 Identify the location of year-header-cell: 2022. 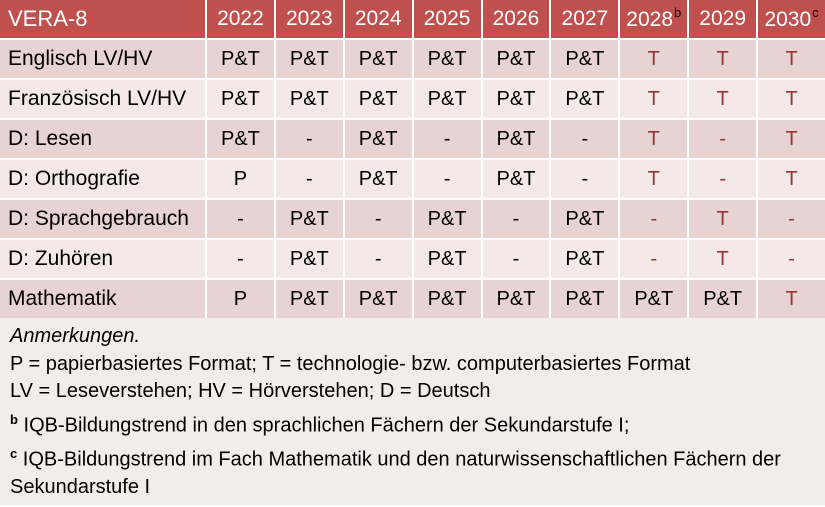
(240, 19).